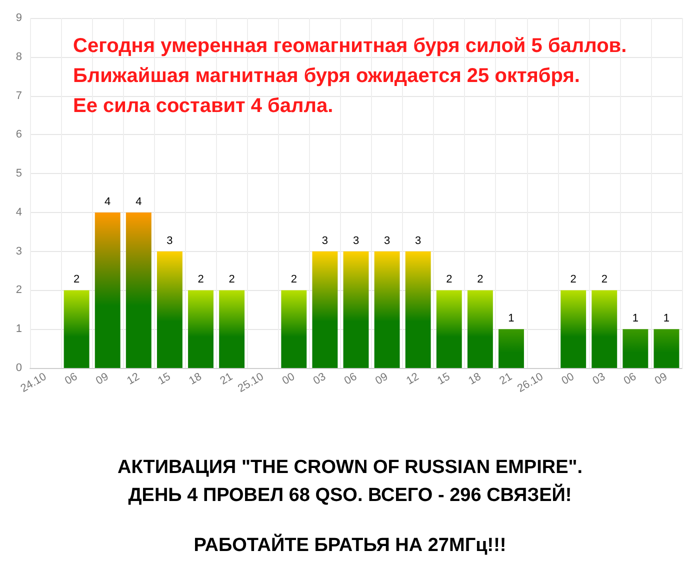 Image resolution: width=700 pixels, height=588 pixels. What do you see at coordinates (19, 212) in the screenshot?
I see `y-tick-label: 4` at bounding box center [19, 212].